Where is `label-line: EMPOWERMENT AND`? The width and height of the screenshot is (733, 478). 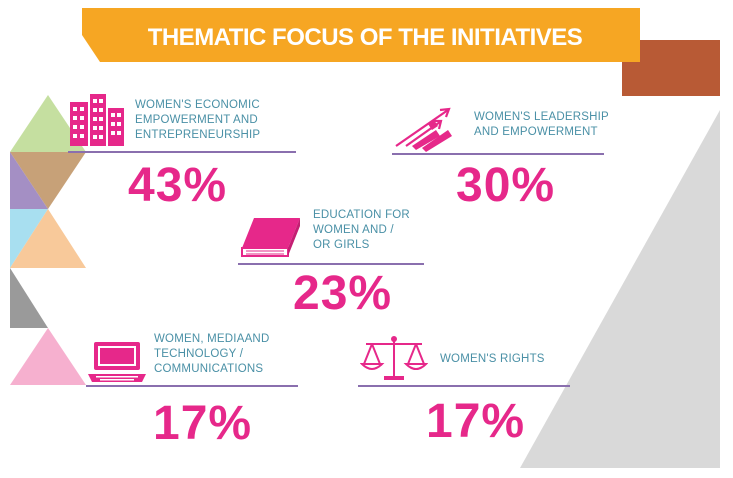 label-line: EMPOWERMENT AND is located at coordinates (196, 120).